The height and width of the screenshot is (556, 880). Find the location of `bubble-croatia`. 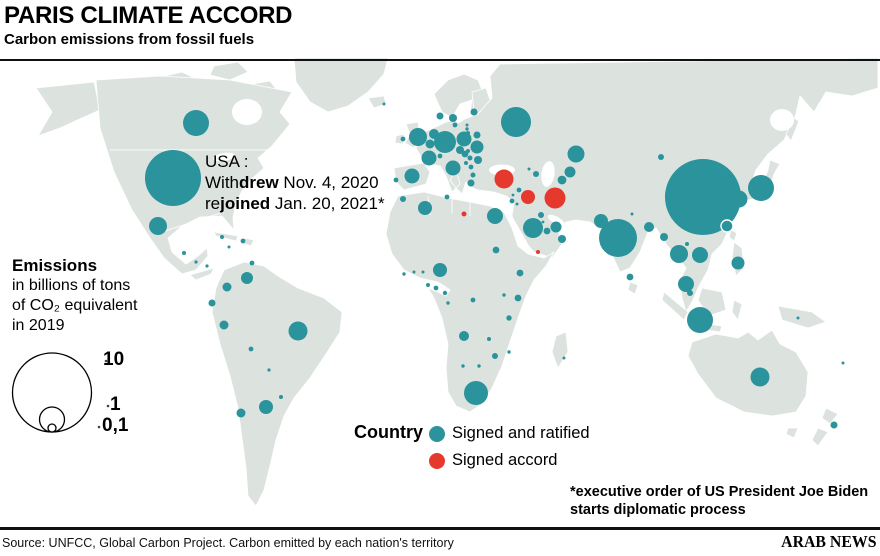

bubble-croatia is located at coordinates (466, 163).